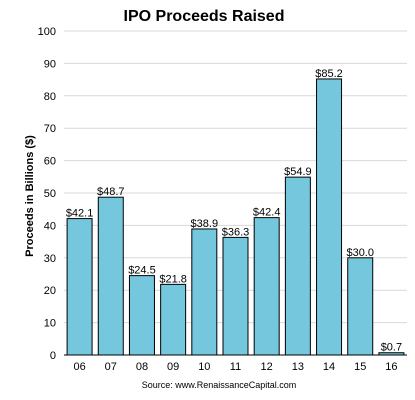  What do you see at coordinates (329, 367) in the screenshot?
I see `x-tick-label: 14` at bounding box center [329, 367].